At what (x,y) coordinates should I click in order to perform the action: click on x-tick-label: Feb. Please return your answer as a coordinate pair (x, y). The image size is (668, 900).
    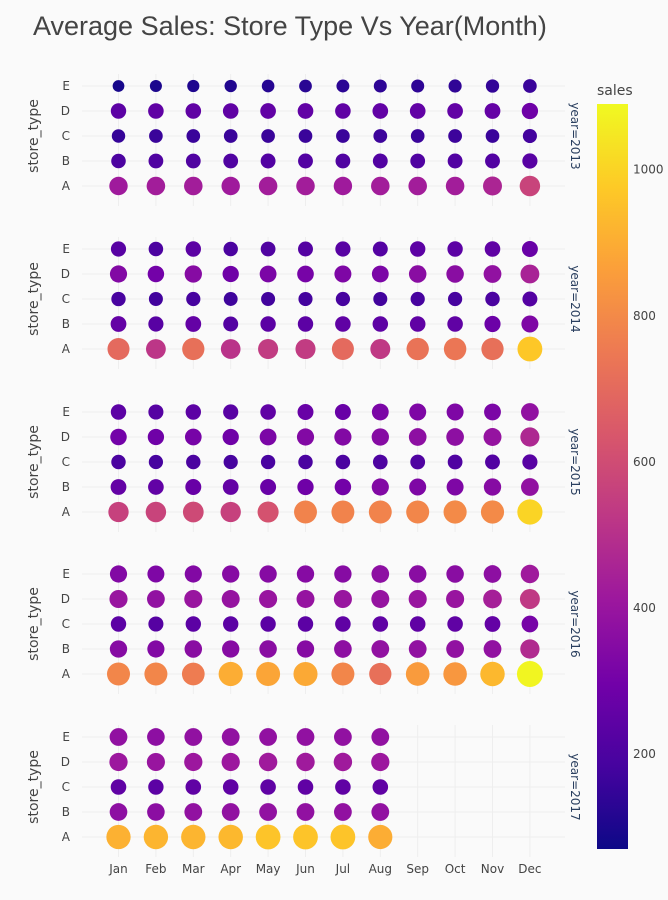
    Looking at the image, I should click on (155, 869).